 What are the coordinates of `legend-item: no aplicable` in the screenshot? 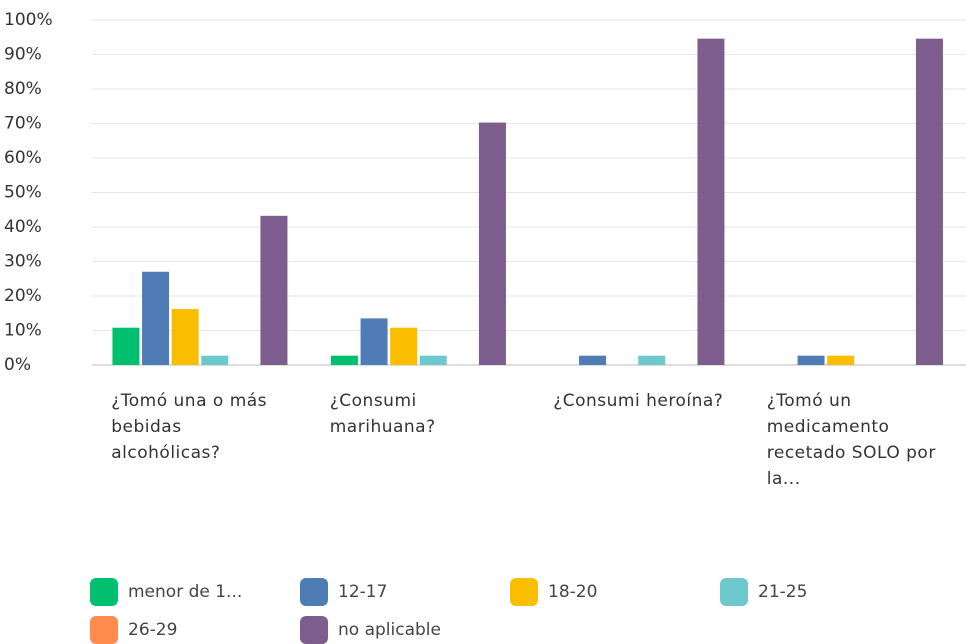 It's located at (370, 630).